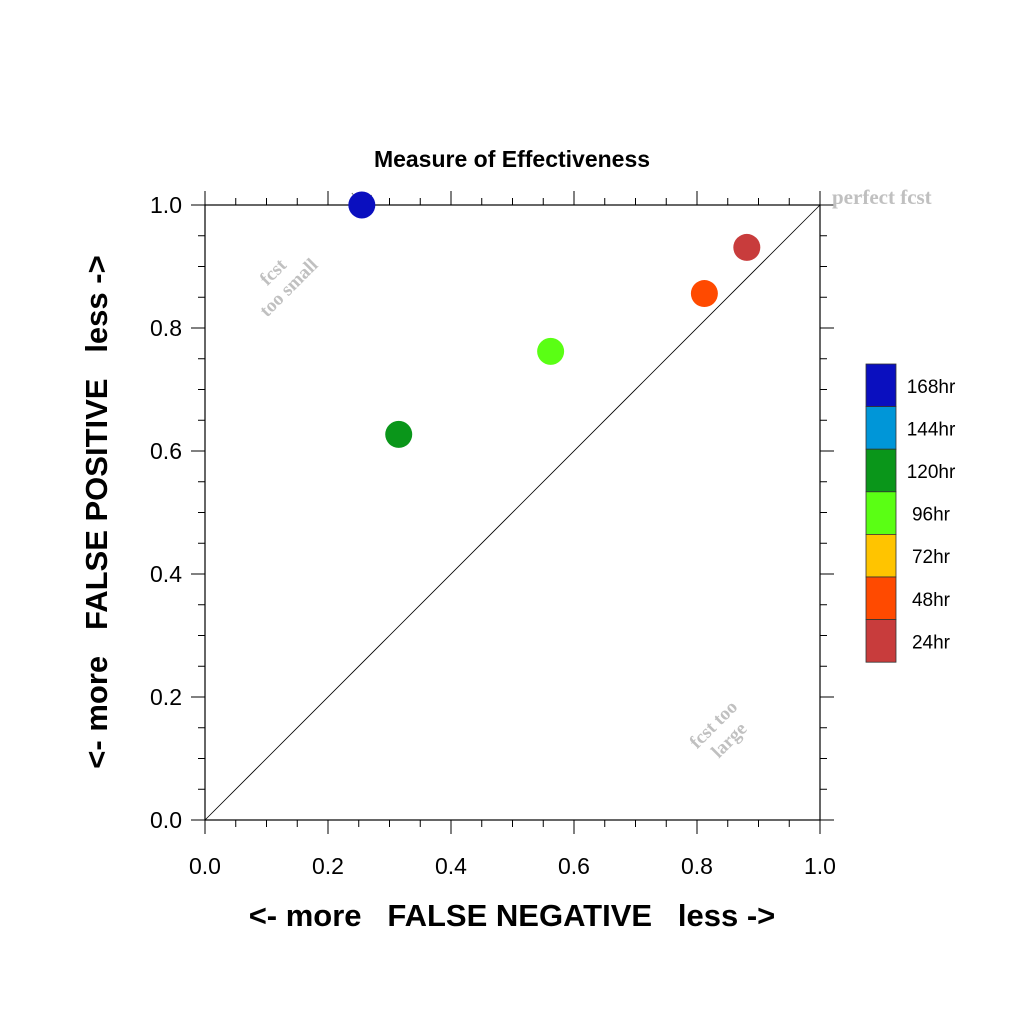 The width and height of the screenshot is (1024, 1029). I want to click on data-point-120hr, so click(399, 434).